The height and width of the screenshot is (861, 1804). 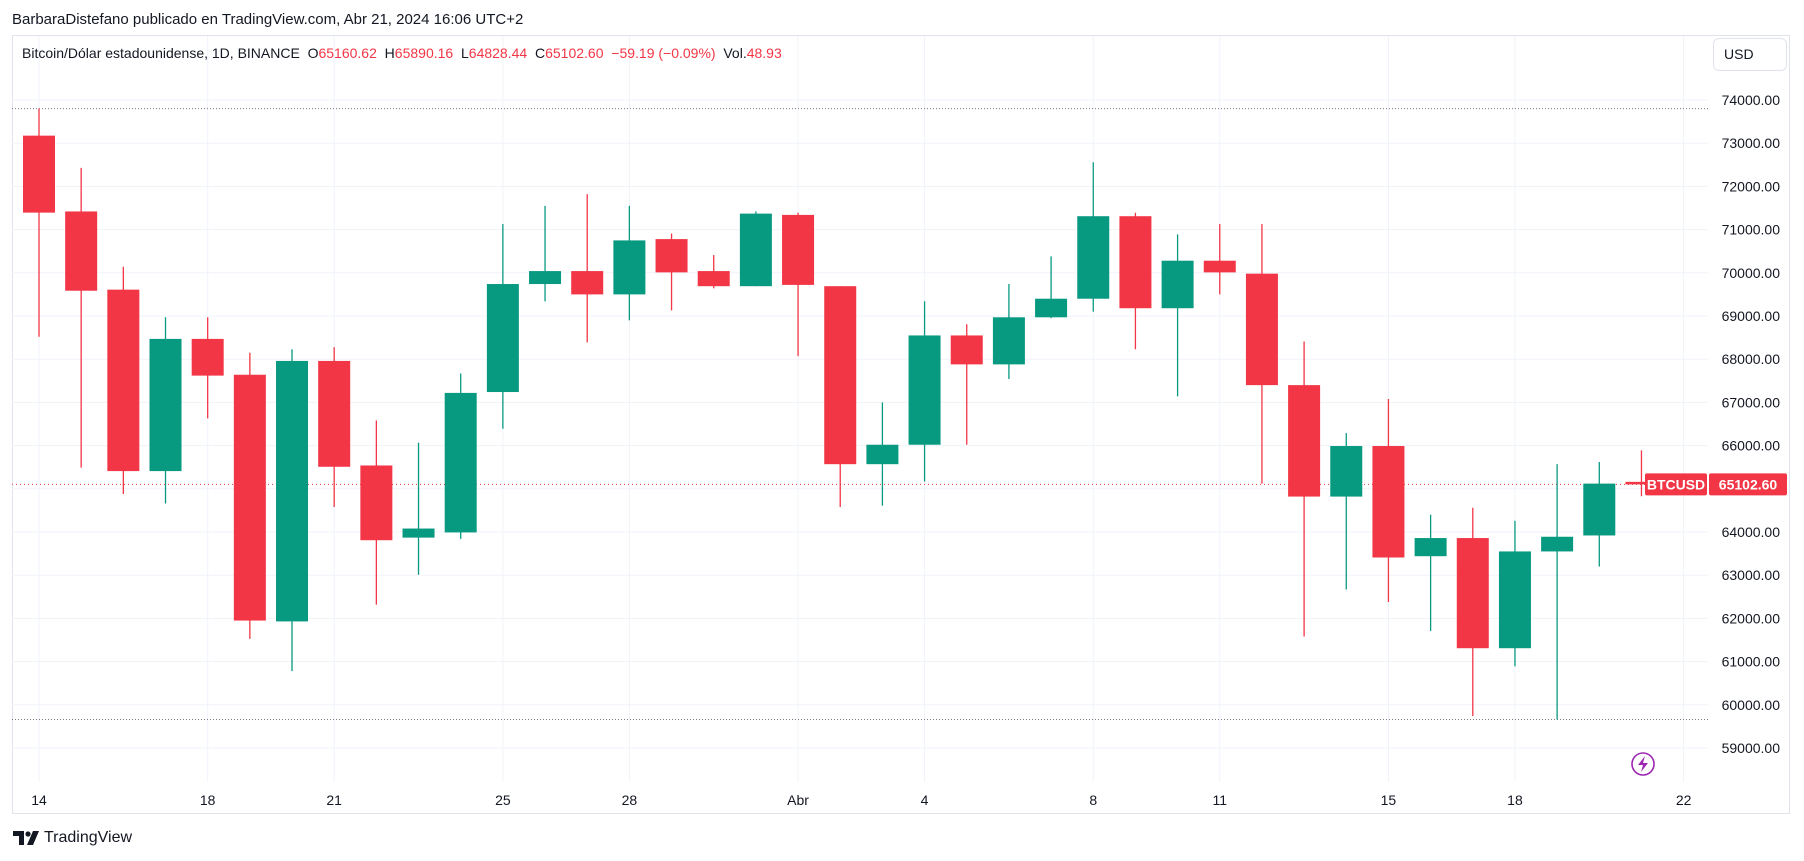 I want to click on legend-open-value: 65160.62, so click(x=347, y=53).